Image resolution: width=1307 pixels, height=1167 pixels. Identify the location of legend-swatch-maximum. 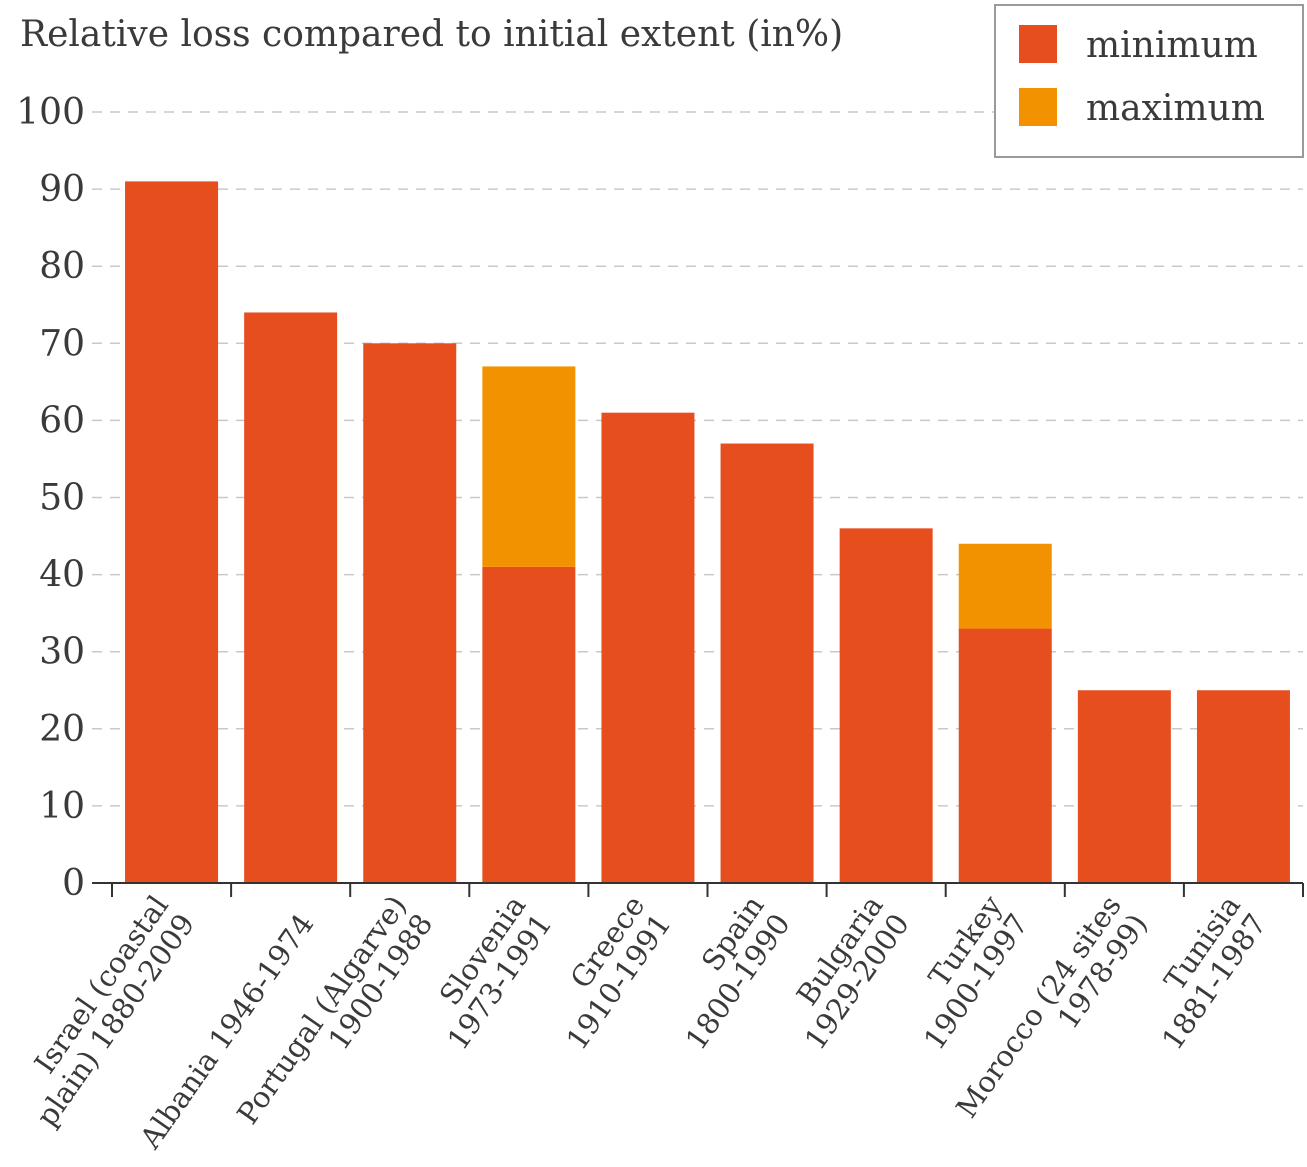
(1038, 107).